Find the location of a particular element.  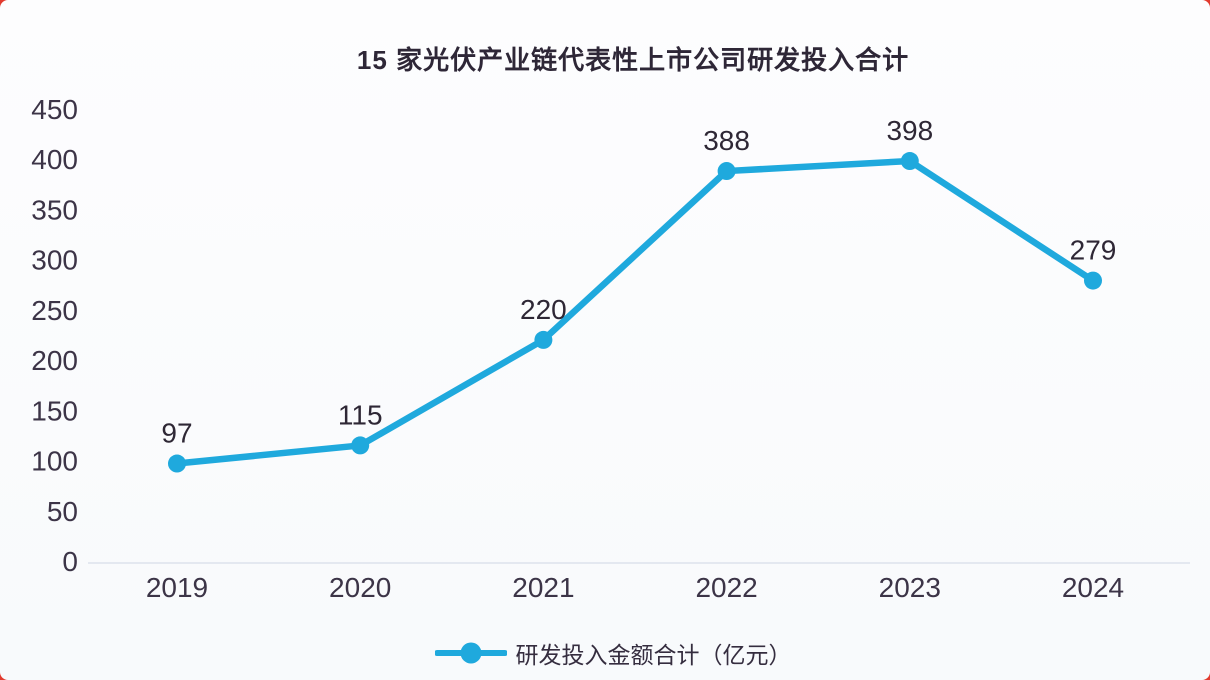

data-point-label: 115 is located at coordinates (360, 414).